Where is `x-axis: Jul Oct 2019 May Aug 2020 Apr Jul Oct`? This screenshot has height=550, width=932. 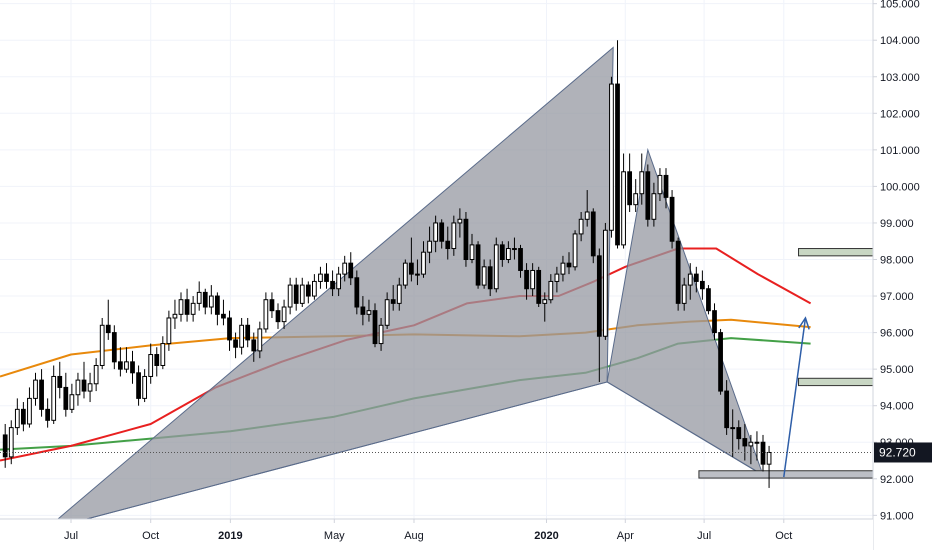
x-axis: Jul Oct 2019 May Aug 2020 Apr Jul Oct is located at coordinates (436, 534).